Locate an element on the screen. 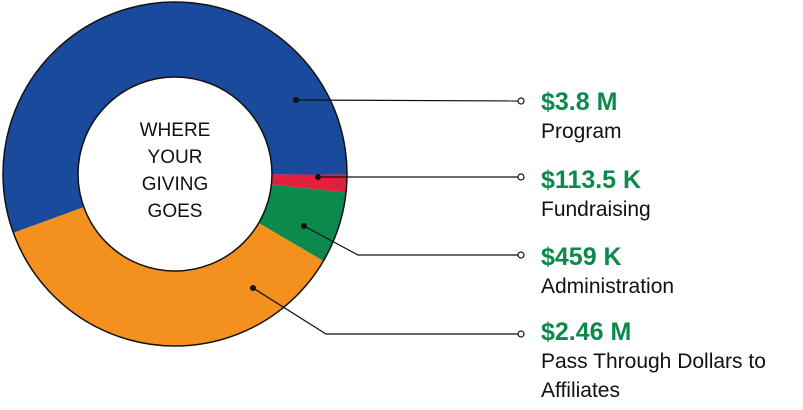 The height and width of the screenshot is (410, 803). donut-hole is located at coordinates (175, 174).